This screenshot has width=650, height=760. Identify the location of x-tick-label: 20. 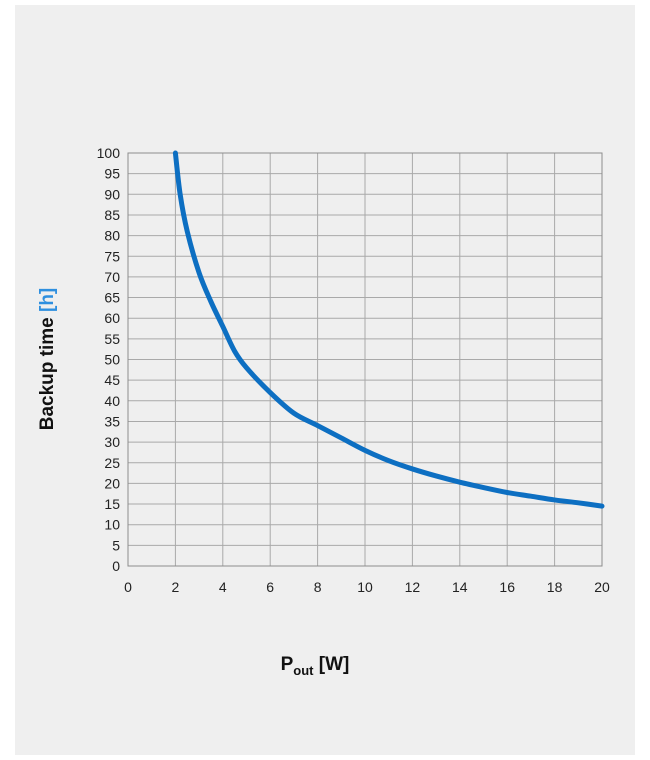
(602, 587).